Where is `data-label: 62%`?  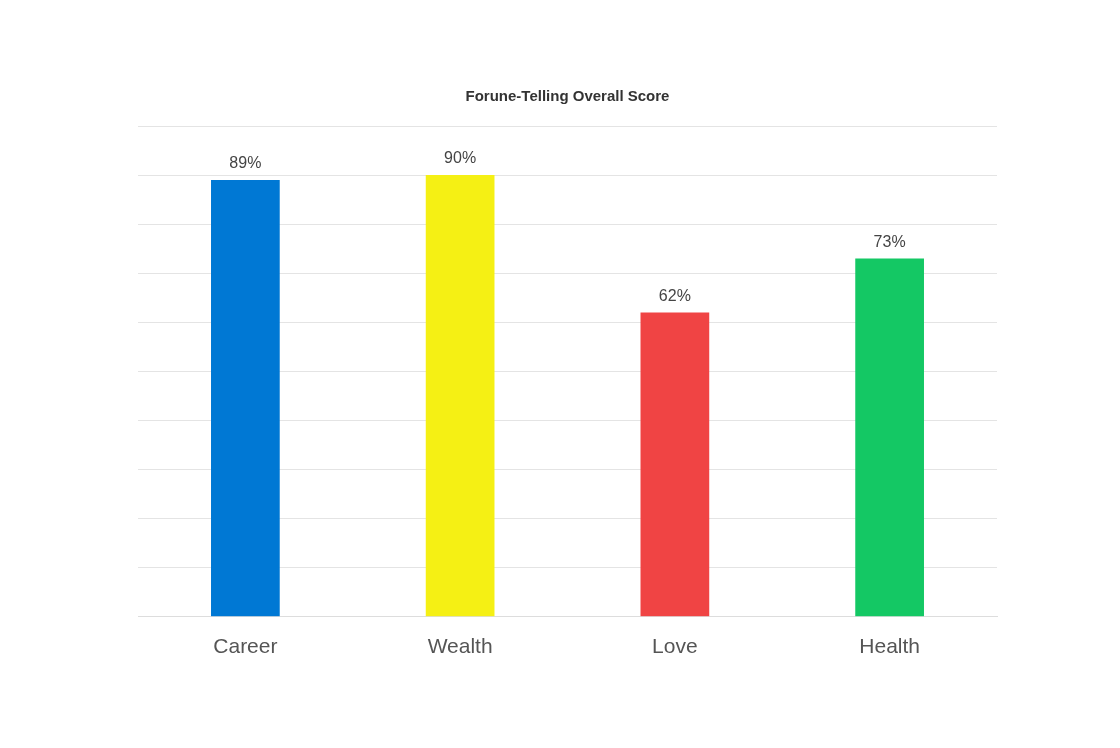 data-label: 62% is located at coordinates (674, 295).